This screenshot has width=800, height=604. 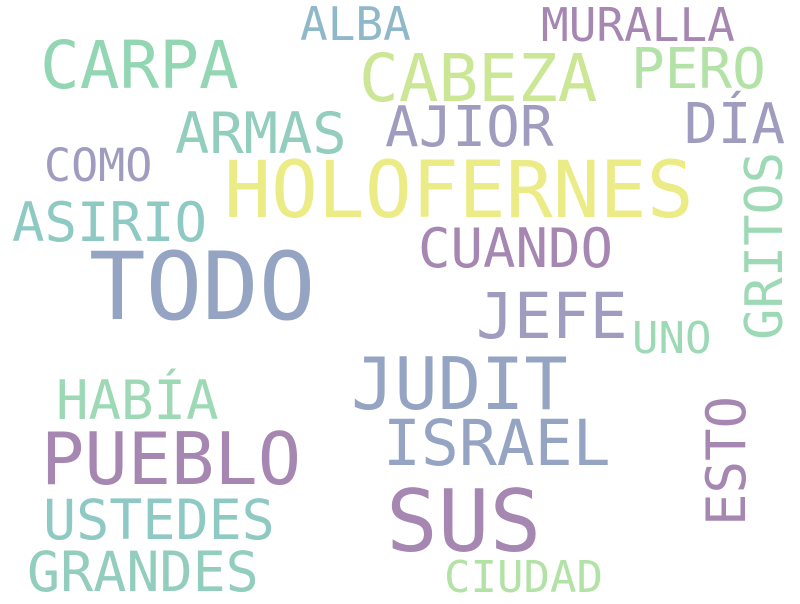 What do you see at coordinates (459, 384) in the screenshot?
I see `word-judit: JUDIT` at bounding box center [459, 384].